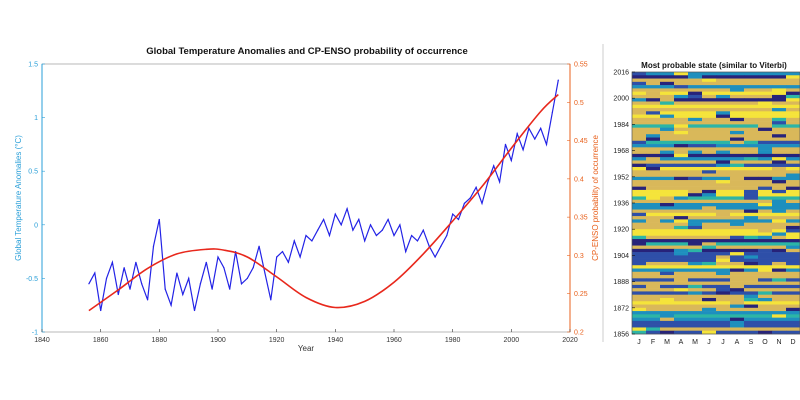  What do you see at coordinates (595, 198) in the screenshot?
I see `right-y-axis-label: CP-ENSO probability of occurrence` at bounding box center [595, 198].